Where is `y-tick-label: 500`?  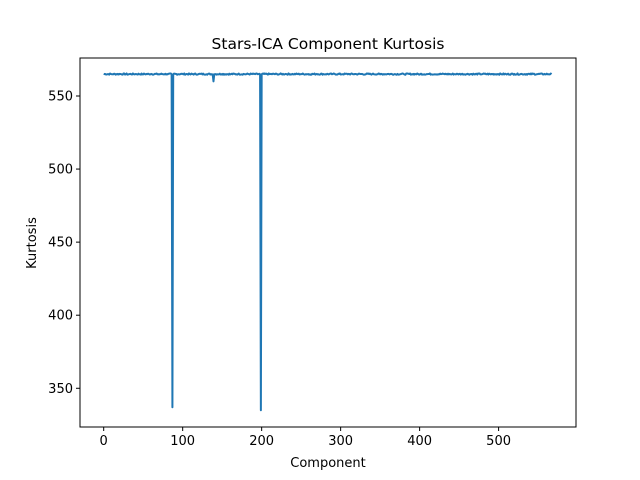
y-tick-label: 500 is located at coordinates (60, 170).